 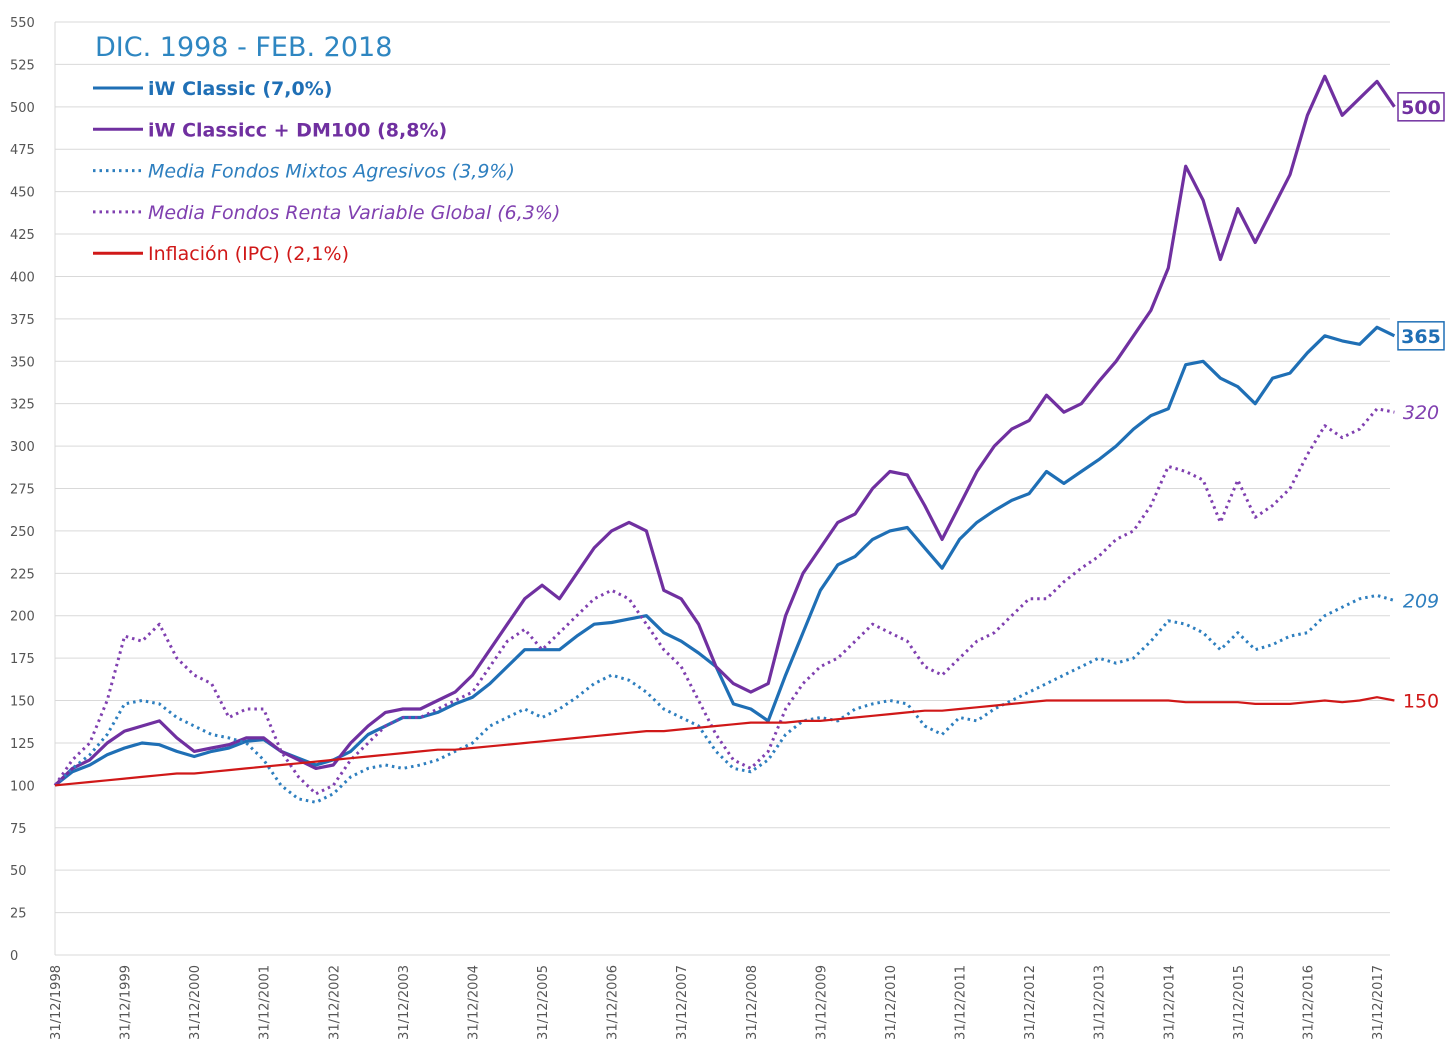 I want to click on chart-title: DIC. 1998 - FEB. 2018, so click(x=243, y=47).